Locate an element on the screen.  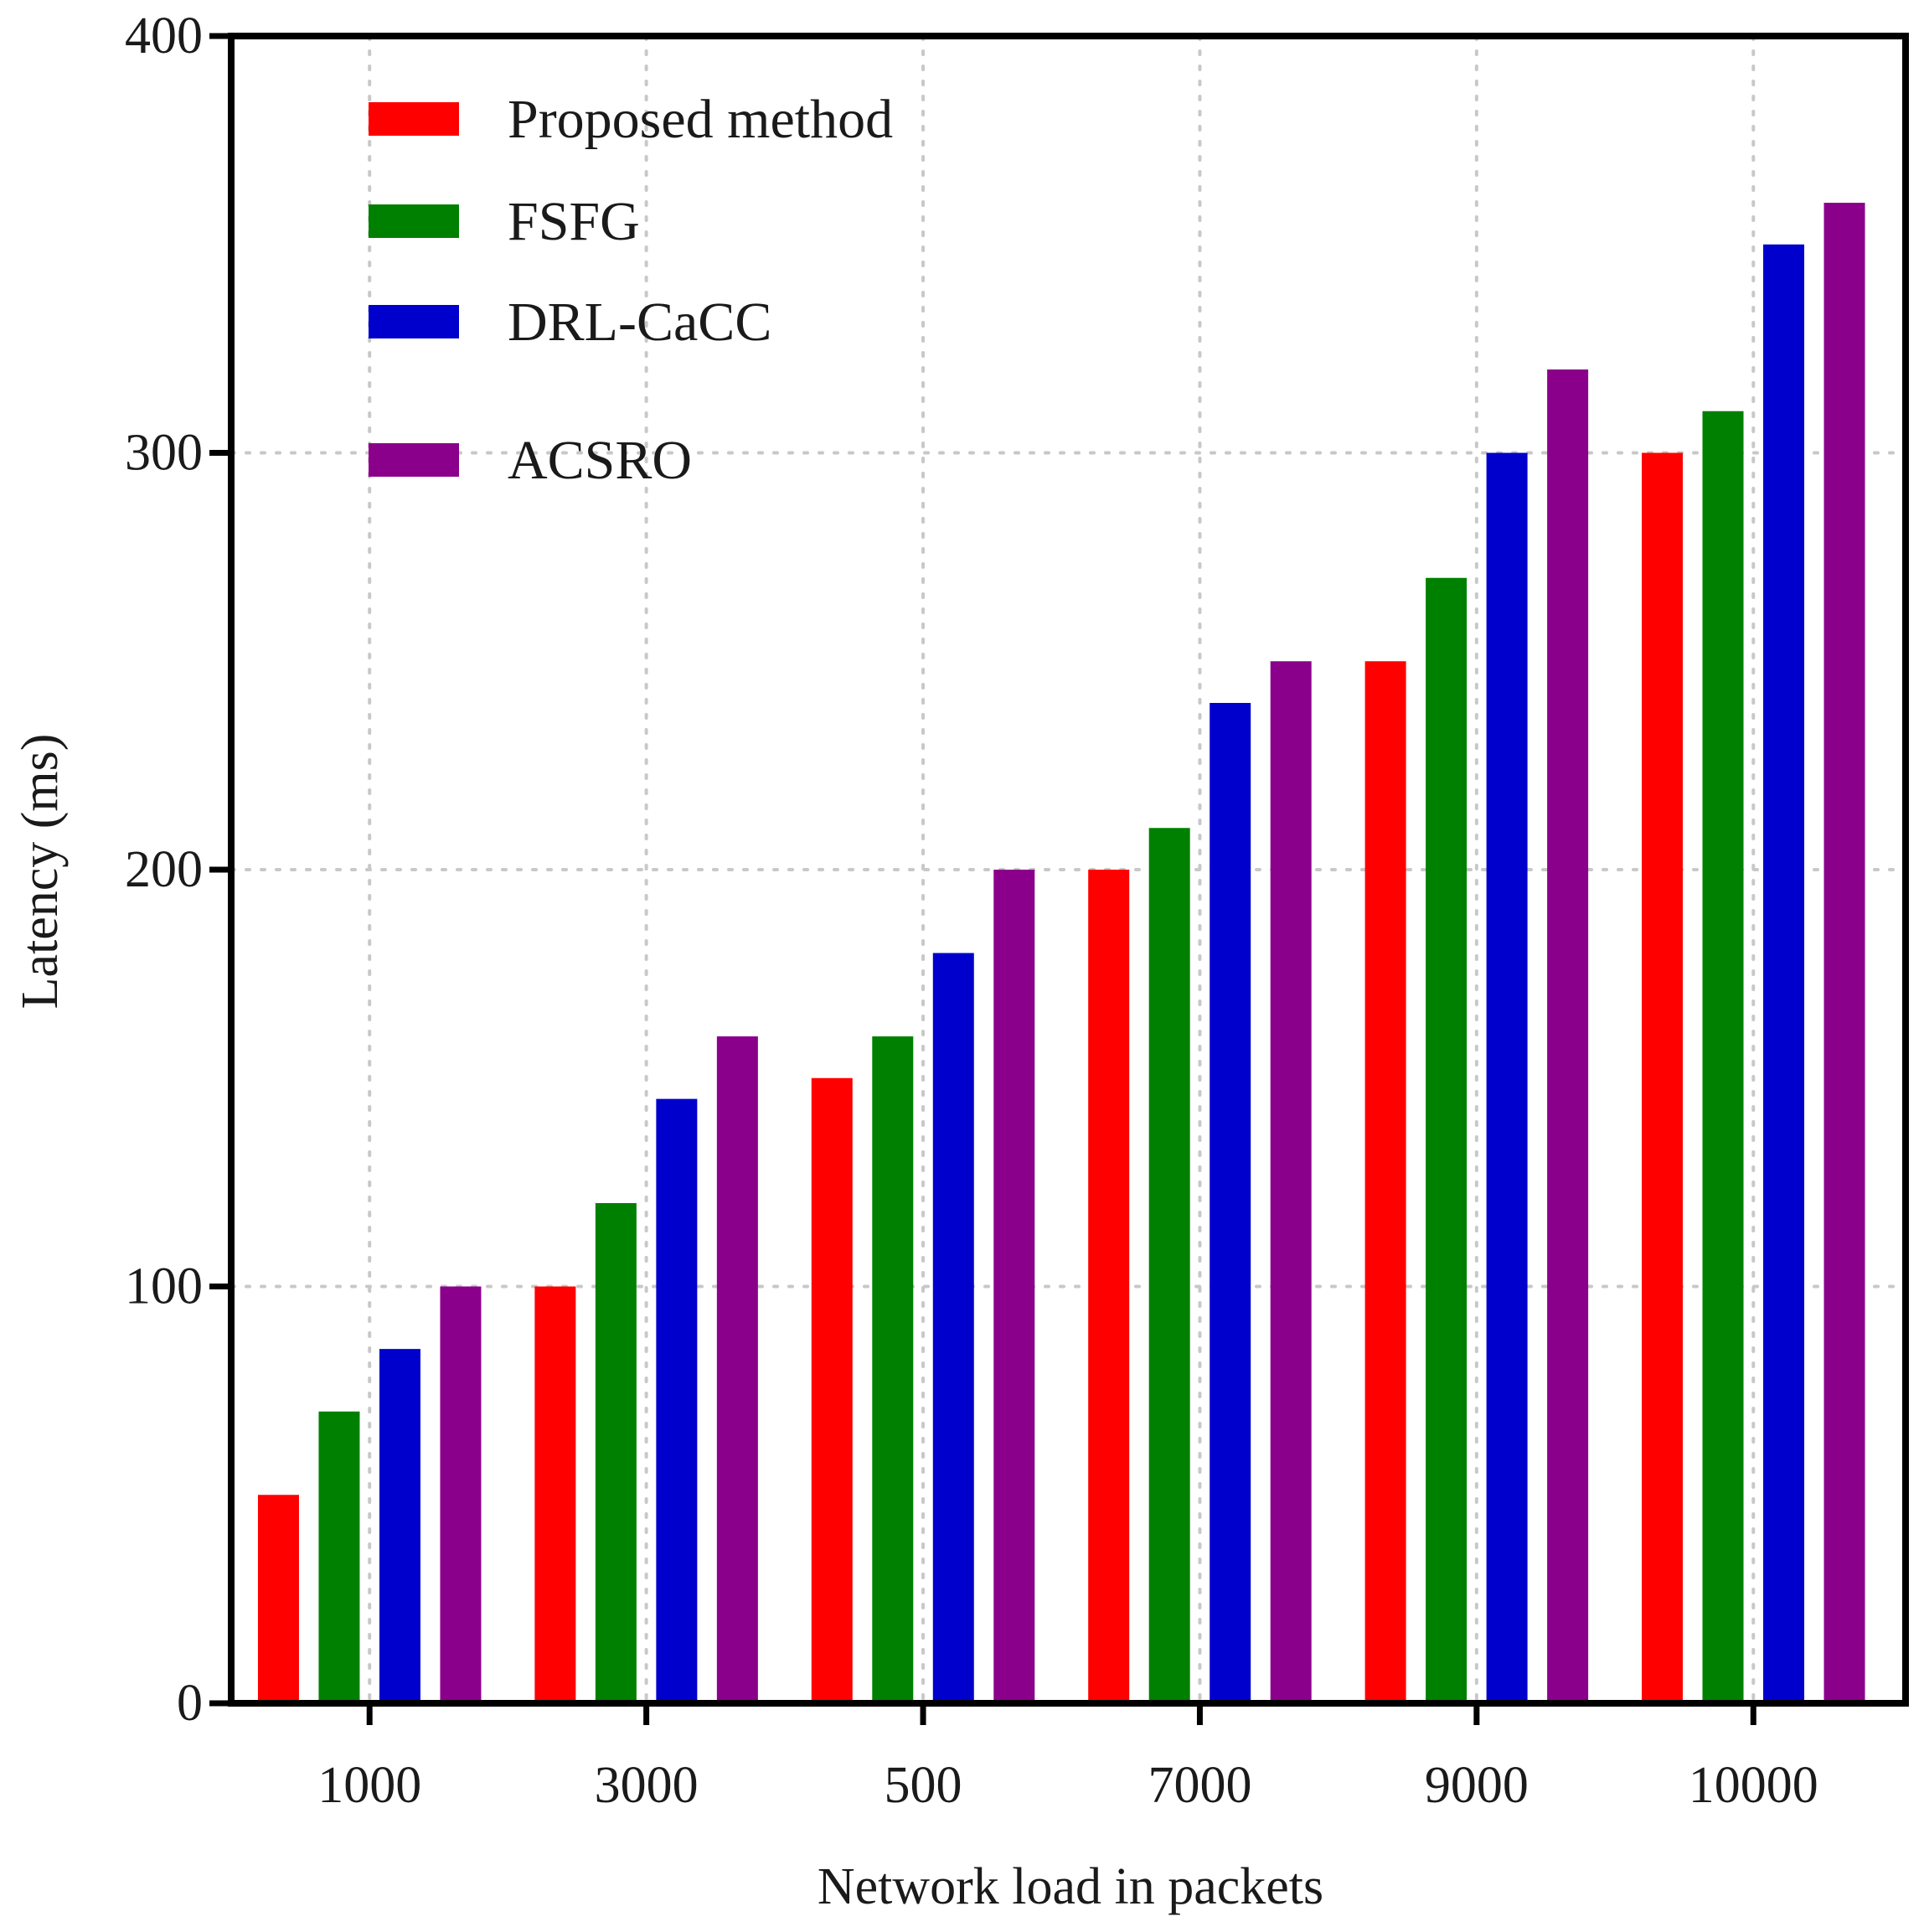
x-tick-label: 500 is located at coordinates (923, 1785).